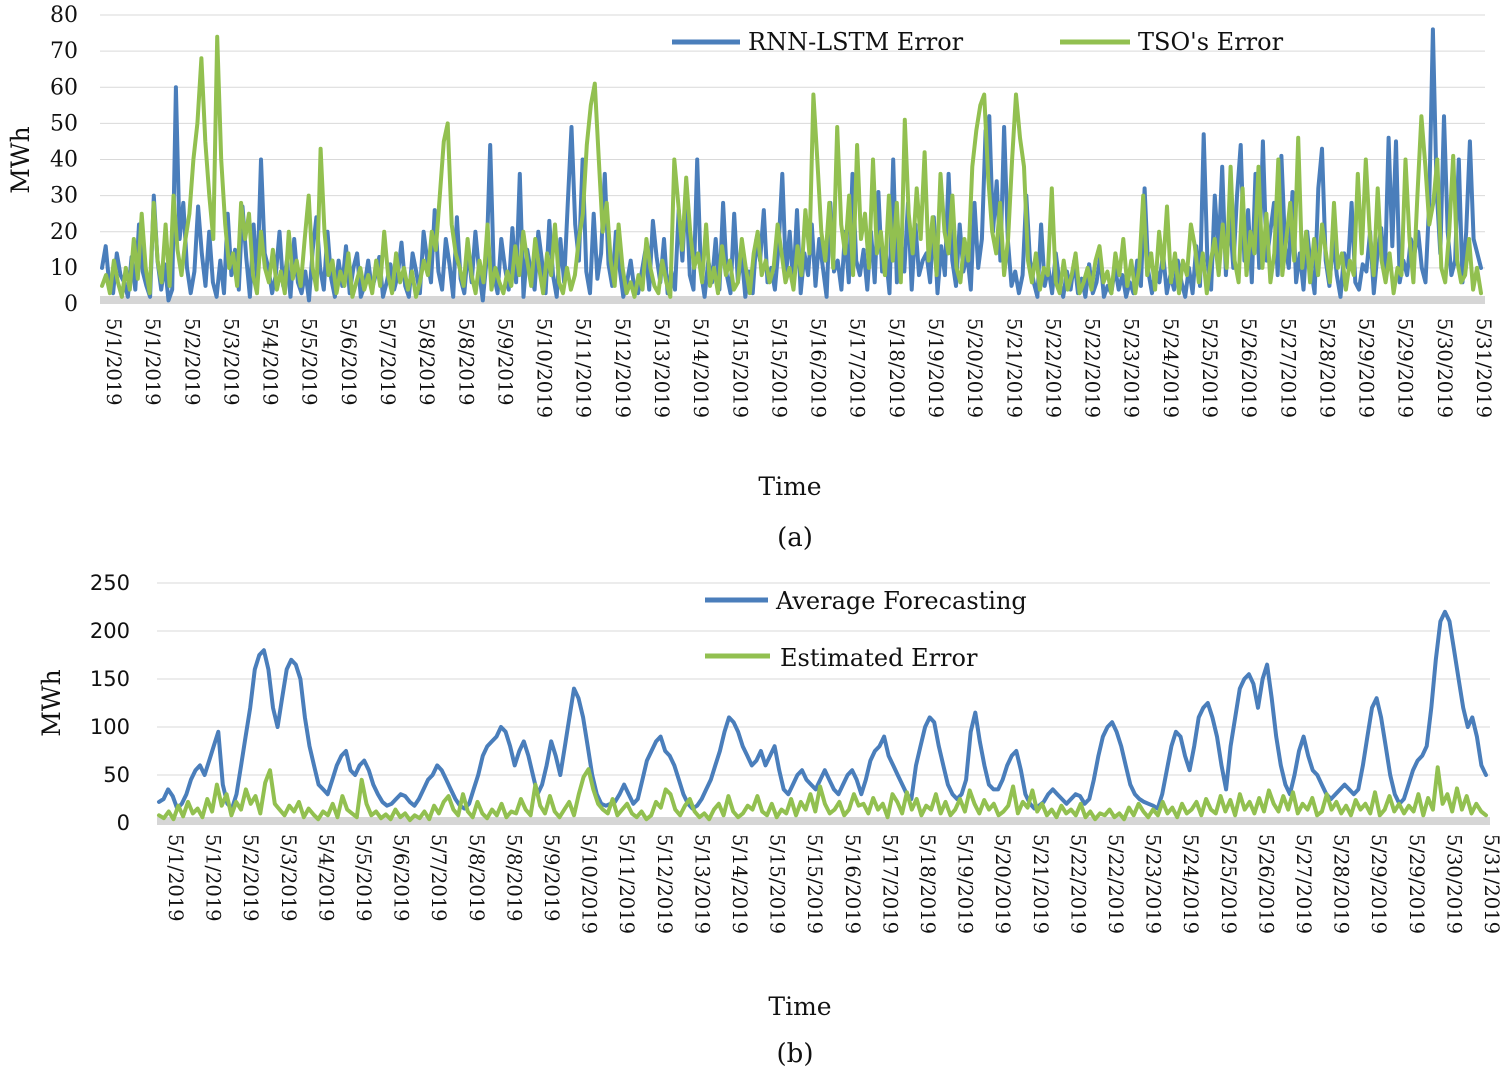  I want to click on chart-b-legend-avg: Average Forecasting, so click(901, 601).